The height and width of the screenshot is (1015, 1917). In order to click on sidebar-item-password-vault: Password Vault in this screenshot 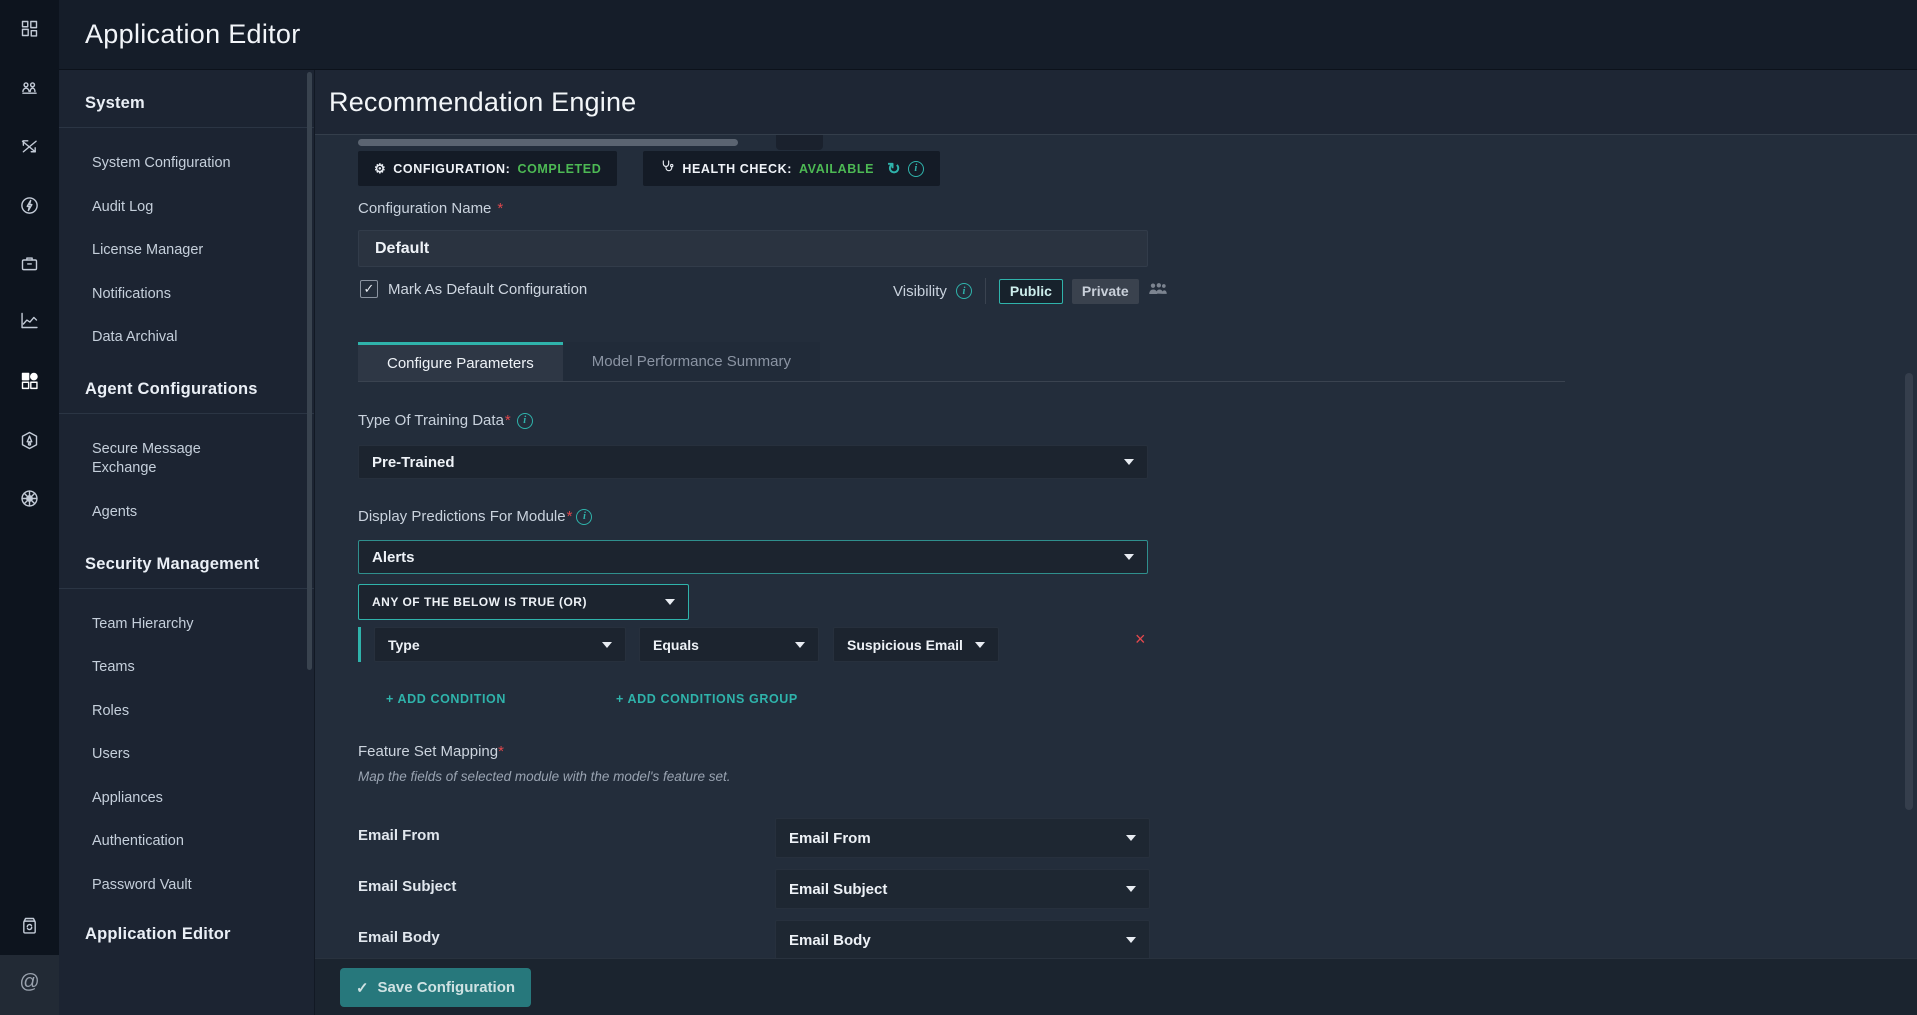, I will do `click(142, 884)`.